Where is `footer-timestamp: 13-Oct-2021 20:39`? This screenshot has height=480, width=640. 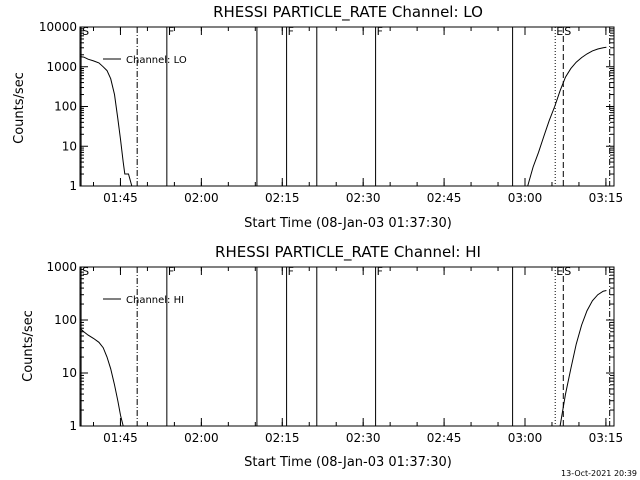
footer-timestamp: 13-Oct-2021 20:39 is located at coordinates (599, 473).